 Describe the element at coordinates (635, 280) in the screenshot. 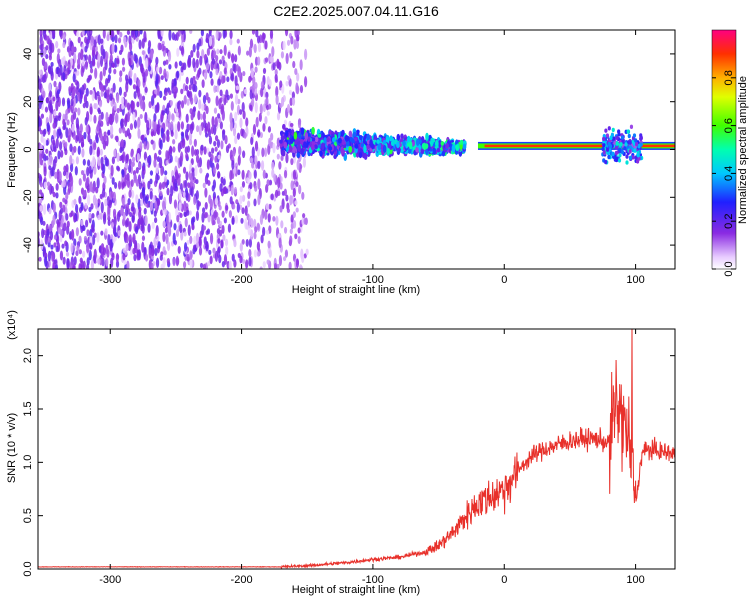

I see `x-tick-label: 100` at that location.